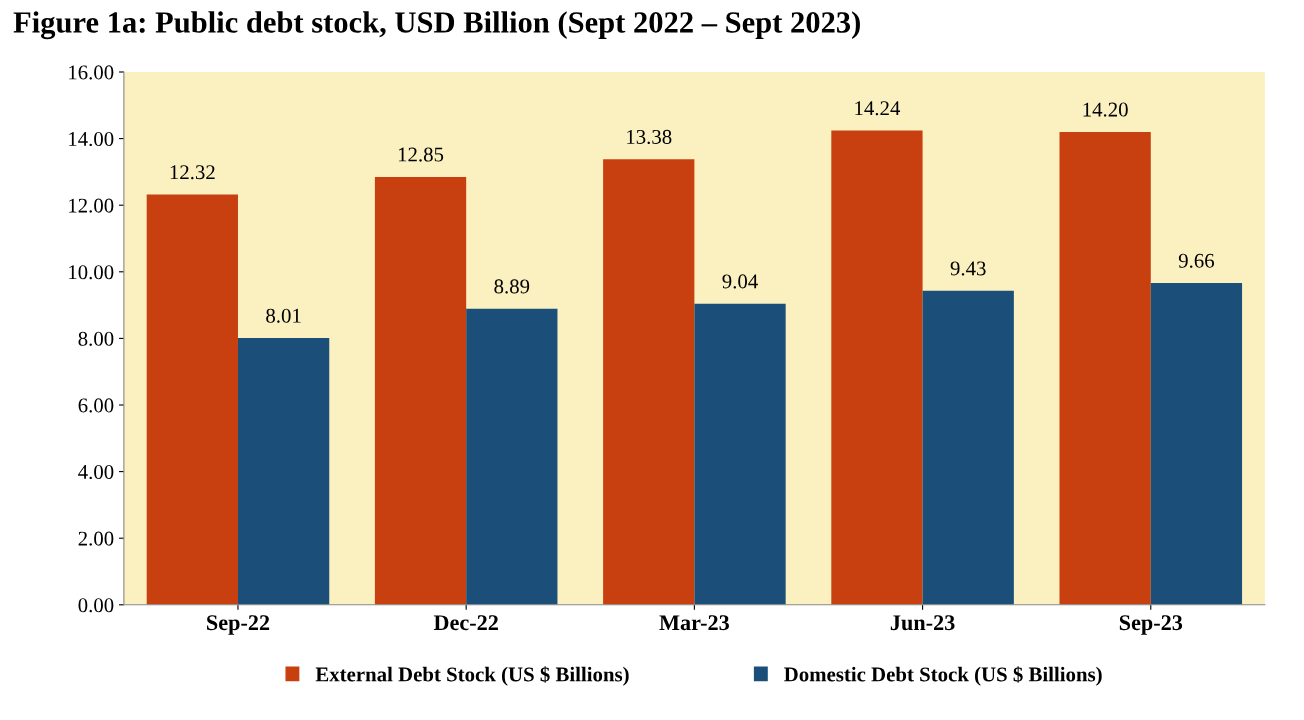  I want to click on data-label: 12.32, so click(192, 172).